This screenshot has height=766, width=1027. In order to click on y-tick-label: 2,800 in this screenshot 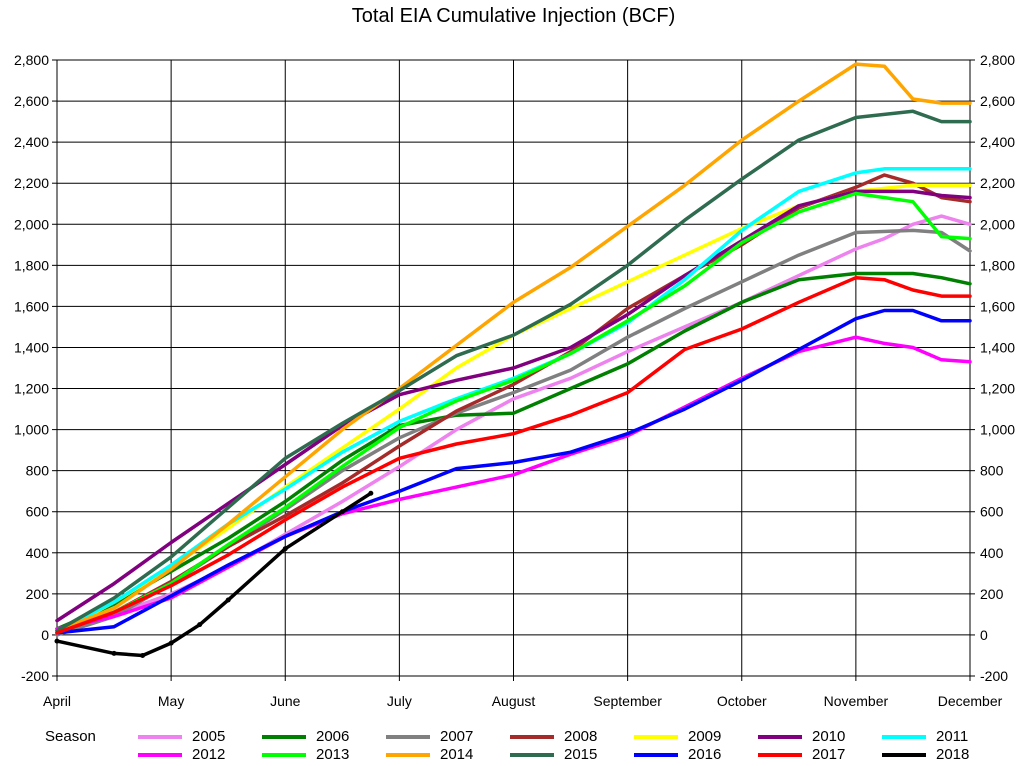, I will do `click(31, 60)`.